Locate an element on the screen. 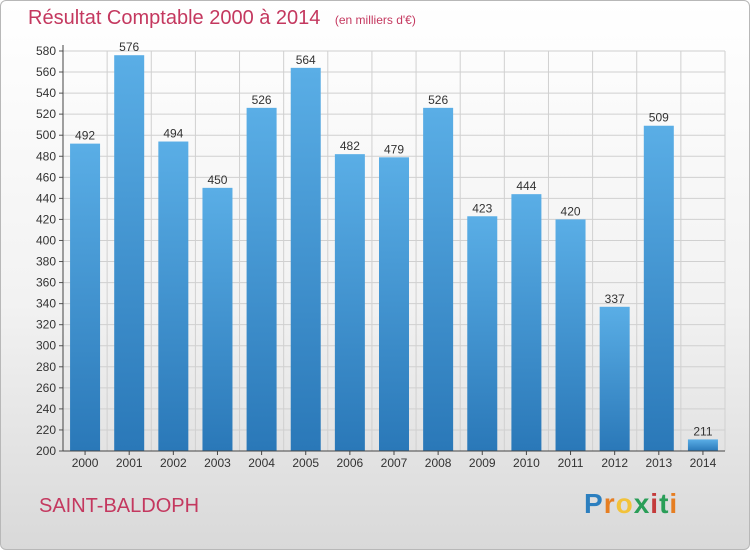  bar-2007 is located at coordinates (394, 304).